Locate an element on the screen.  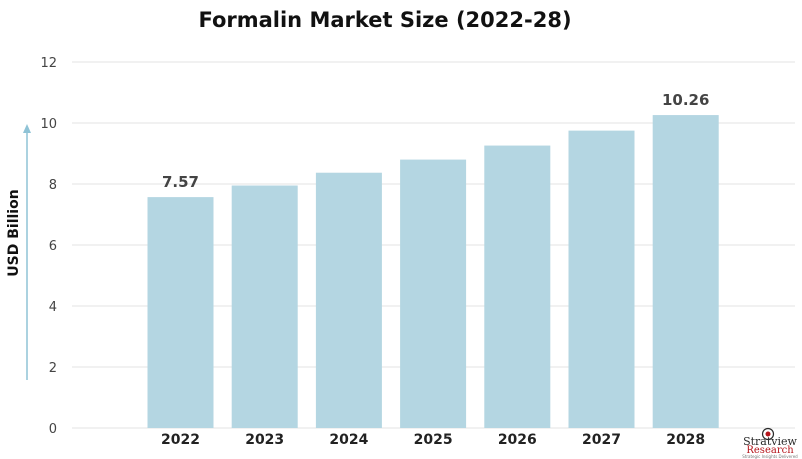
y-tick-label: 4 is located at coordinates (53, 307).